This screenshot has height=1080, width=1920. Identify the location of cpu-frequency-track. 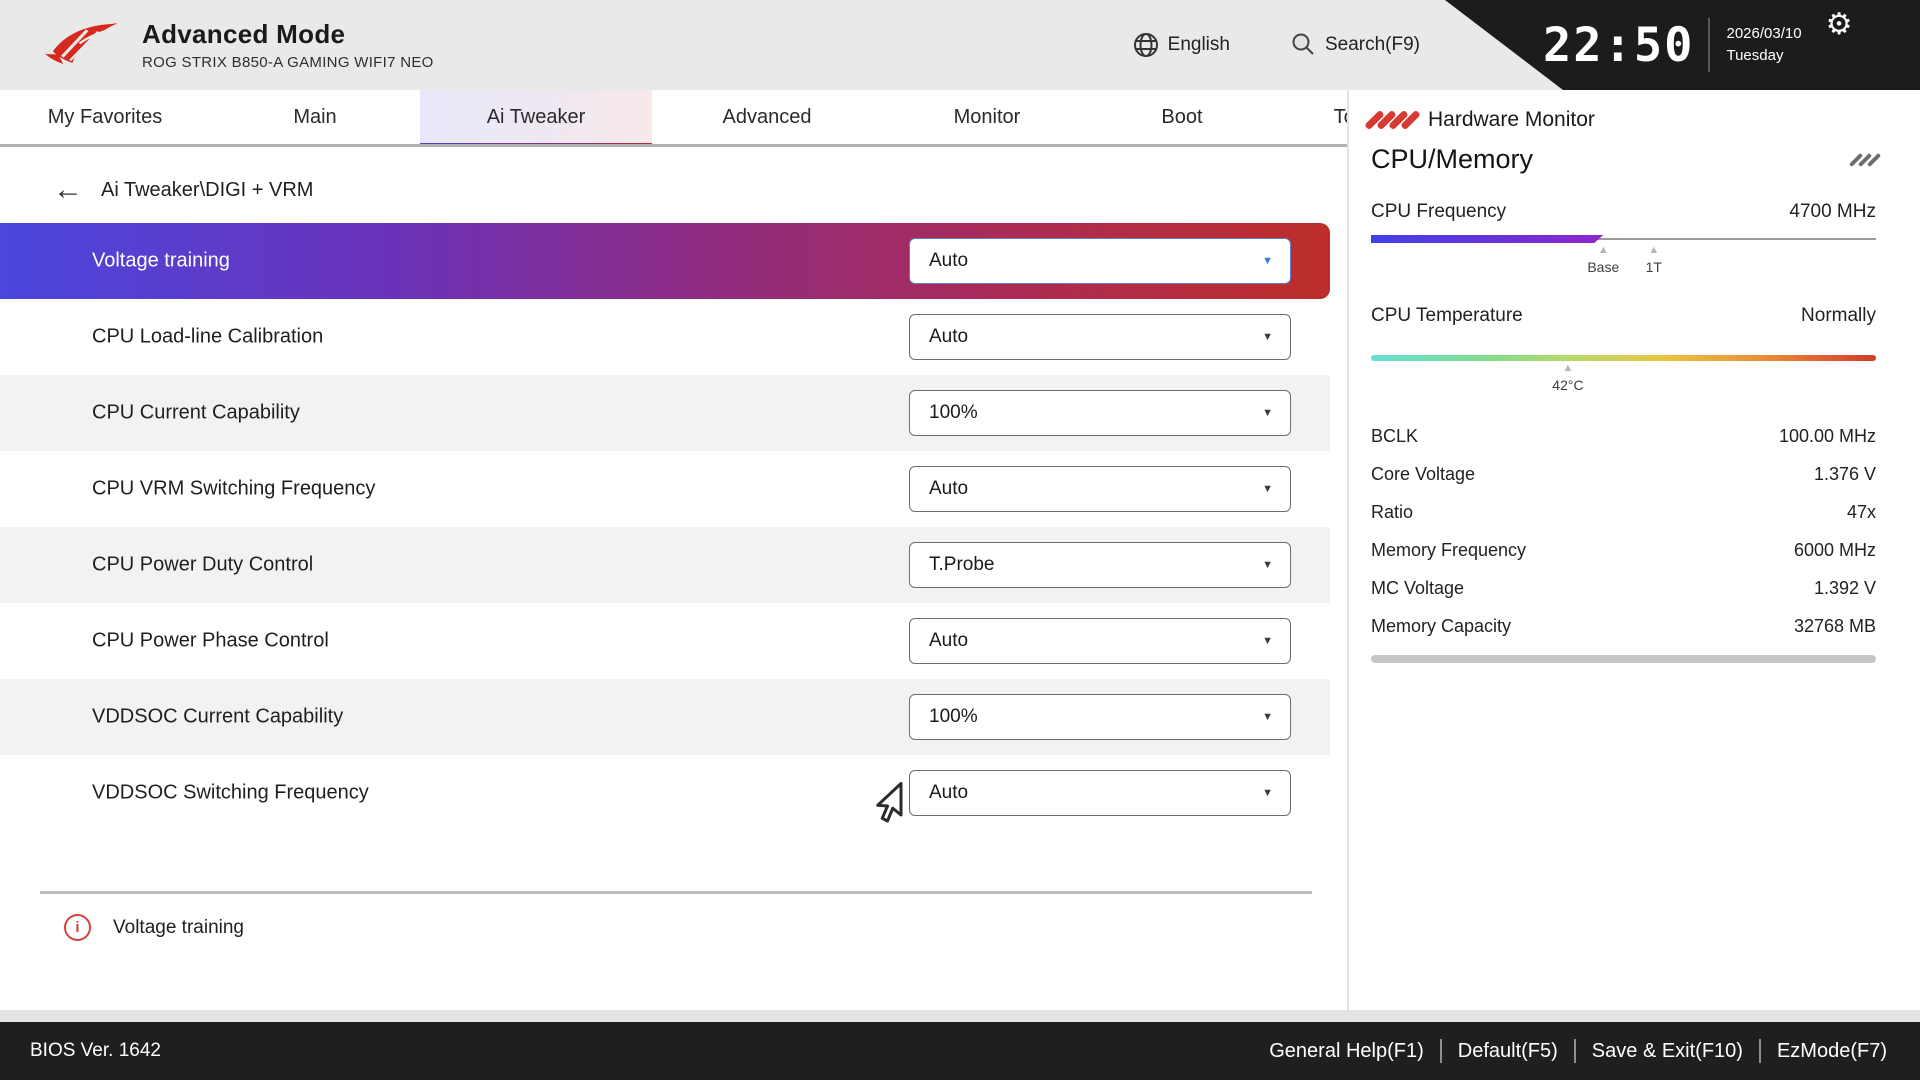
(1623, 239).